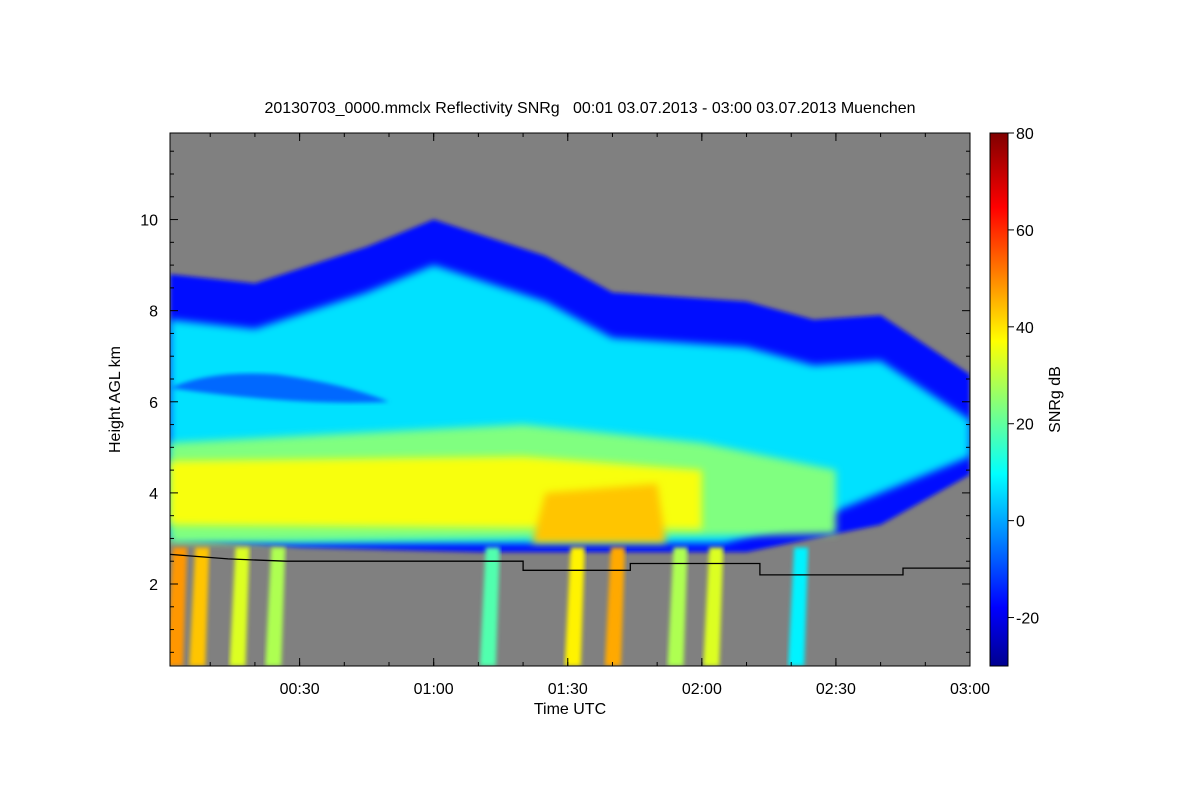 This screenshot has height=800, width=1200. What do you see at coordinates (970, 689) in the screenshot?
I see `x-tick-label: 03:00` at bounding box center [970, 689].